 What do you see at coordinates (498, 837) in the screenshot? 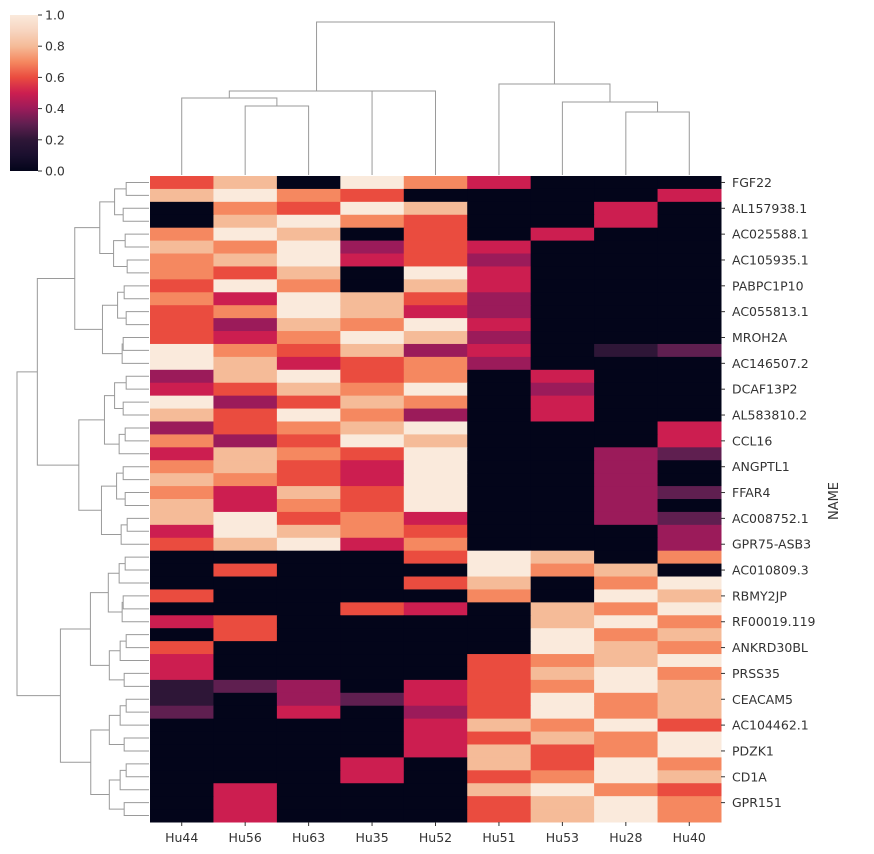
I see `x-tick-label: Hu51` at bounding box center [498, 837].